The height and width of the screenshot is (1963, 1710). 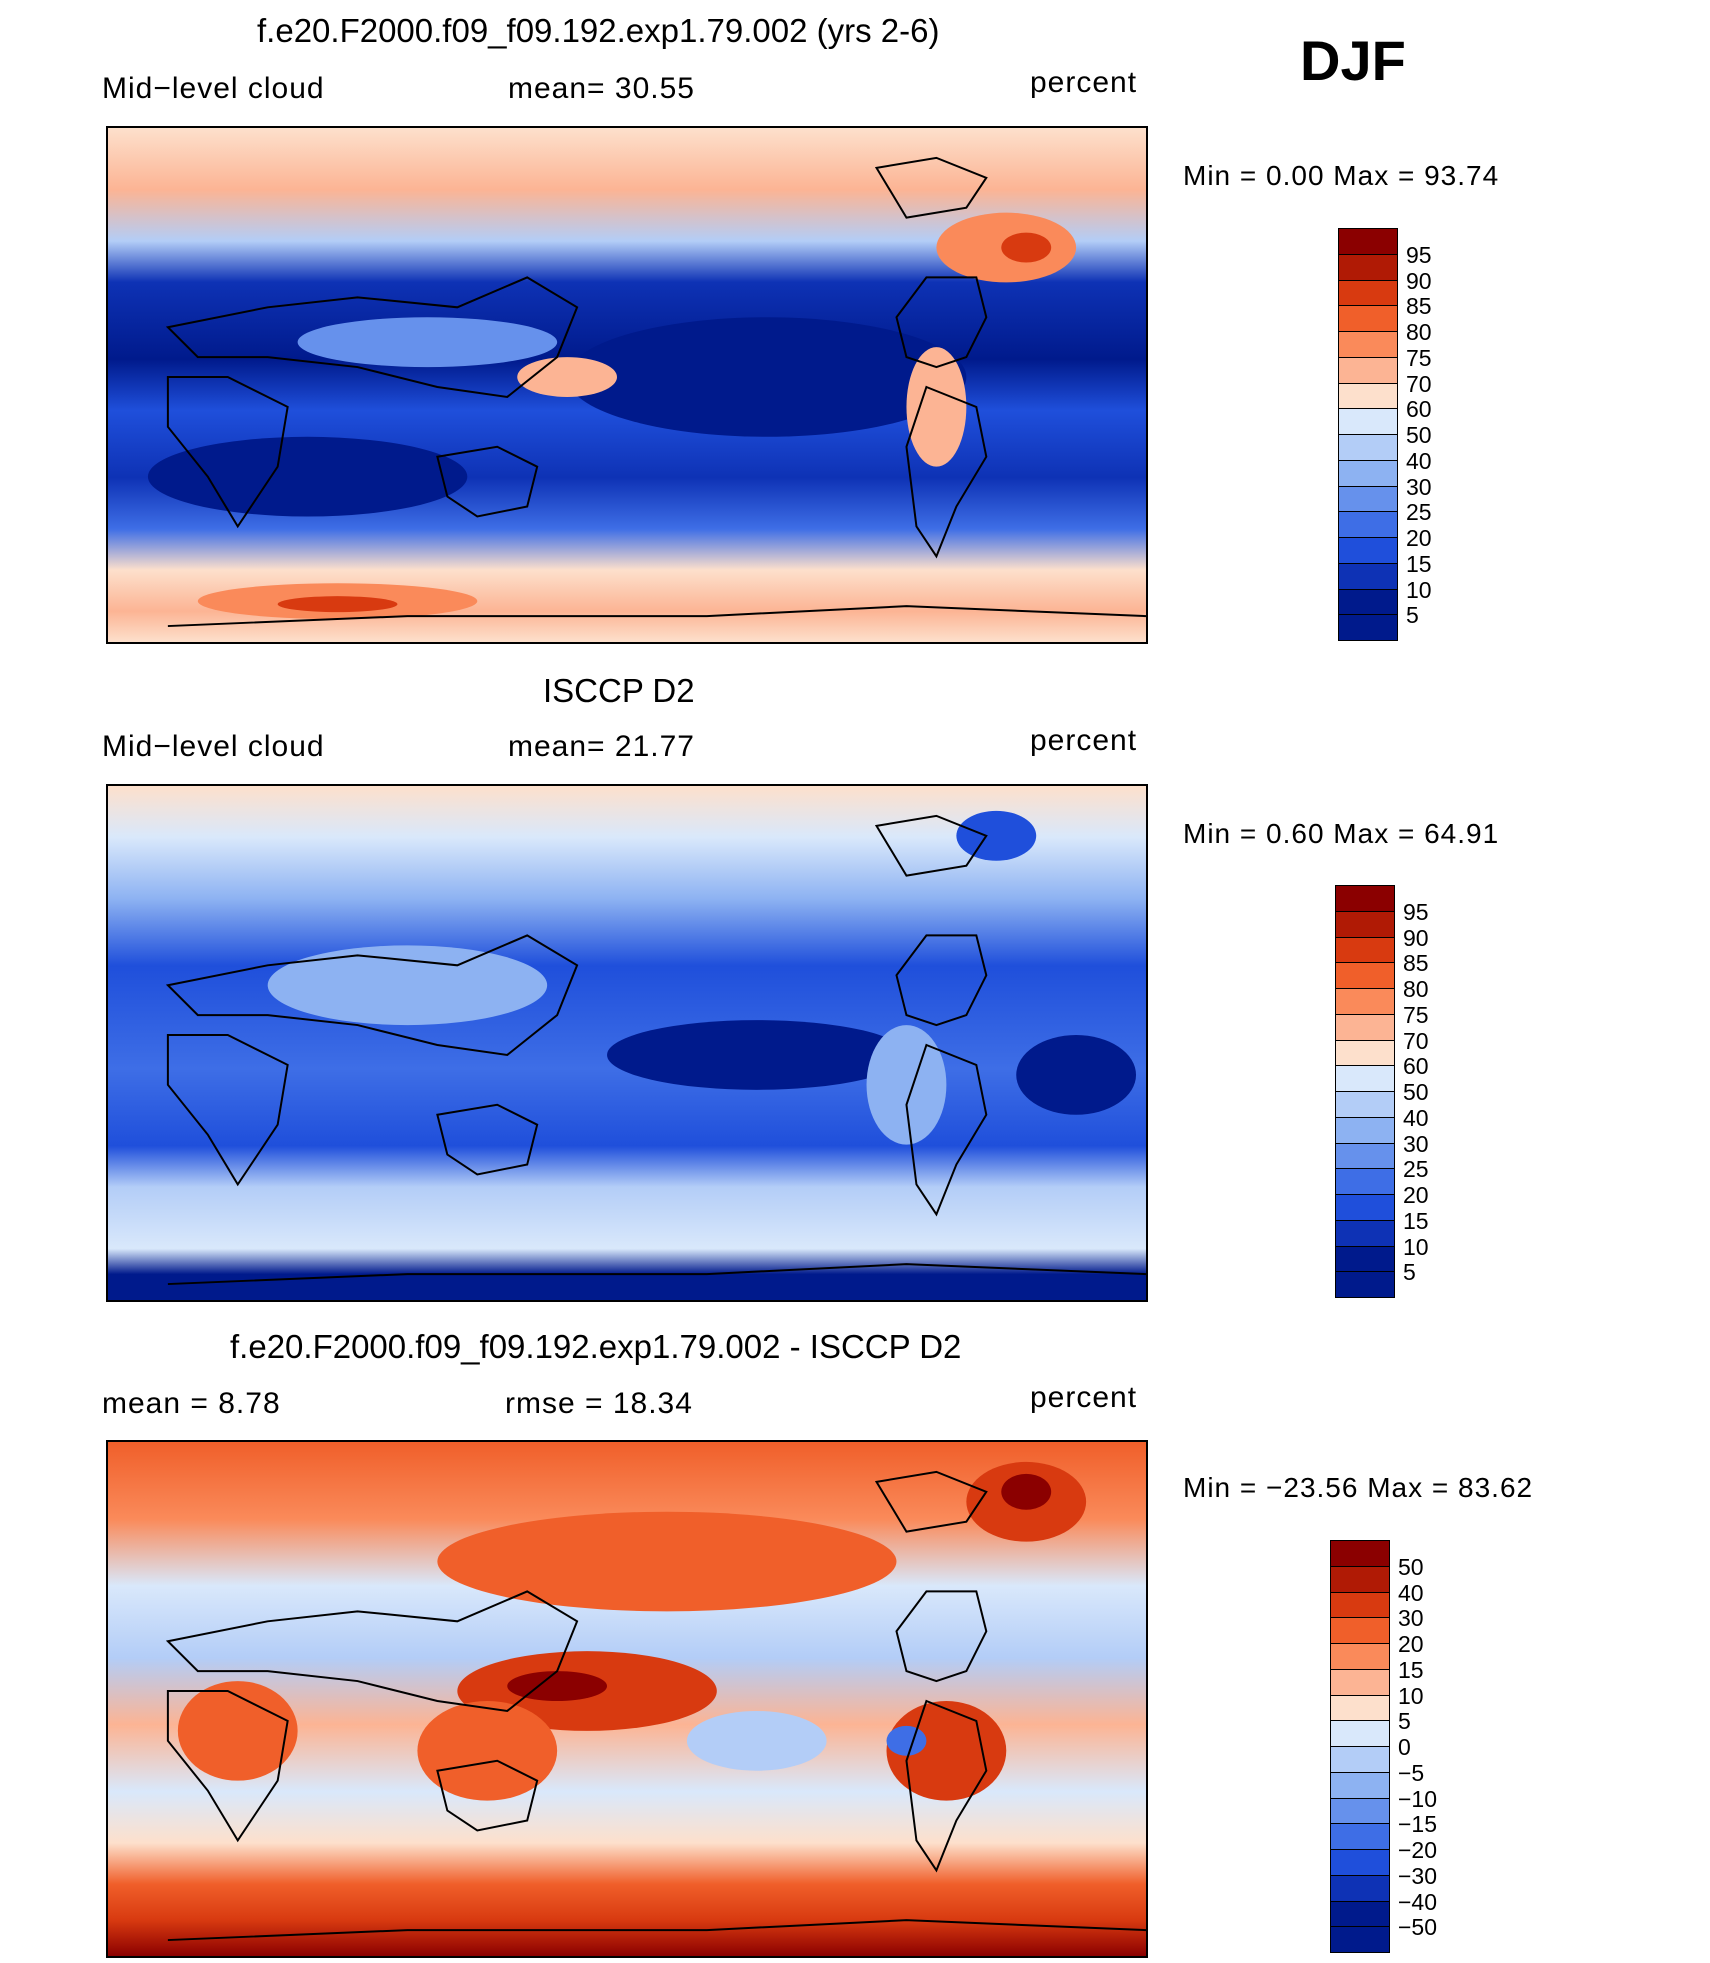 I want to click on panel2-center-label: mean= 21.77, so click(x=601, y=746).